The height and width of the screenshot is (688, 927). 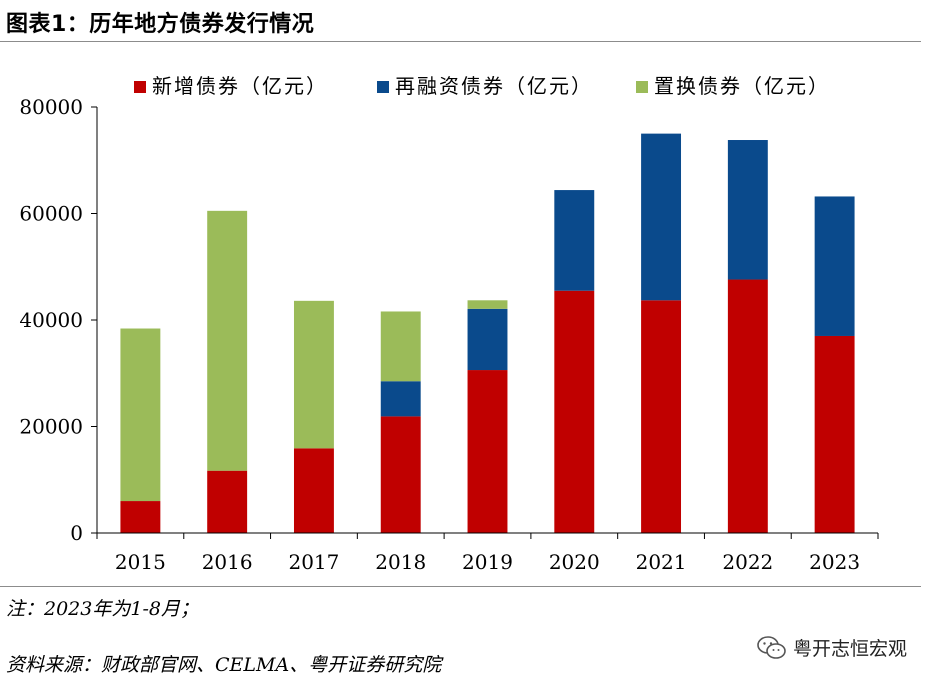 I want to click on bar-segment-2023-s0, so click(x=834, y=434).